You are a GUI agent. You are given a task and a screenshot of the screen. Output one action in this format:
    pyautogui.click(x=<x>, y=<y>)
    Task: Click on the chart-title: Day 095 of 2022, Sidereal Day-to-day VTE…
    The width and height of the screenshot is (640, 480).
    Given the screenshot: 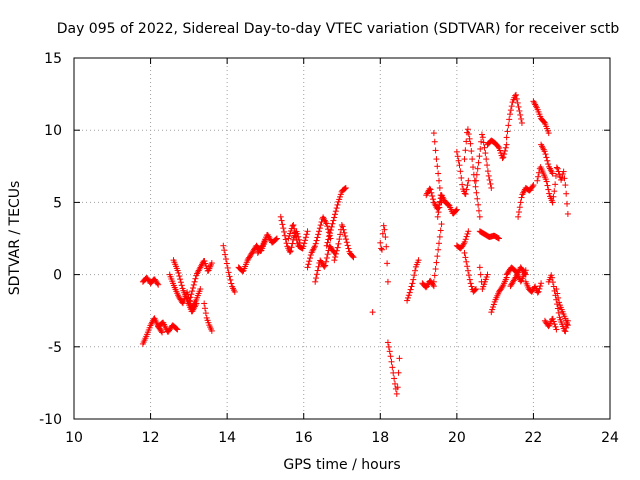 What is the action you would take?
    pyautogui.click(x=338, y=29)
    